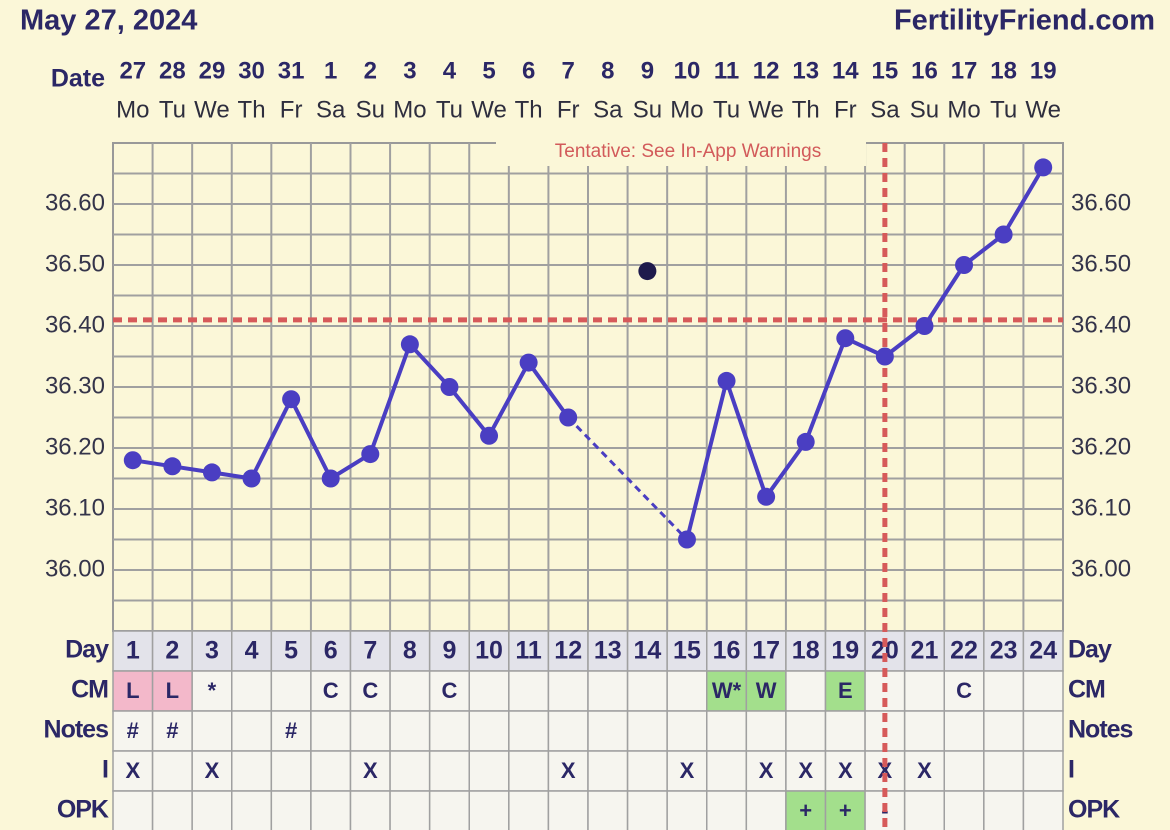  Describe the element at coordinates (1101, 324) in the screenshot. I see `y-tick-label-right: 36.40` at that location.